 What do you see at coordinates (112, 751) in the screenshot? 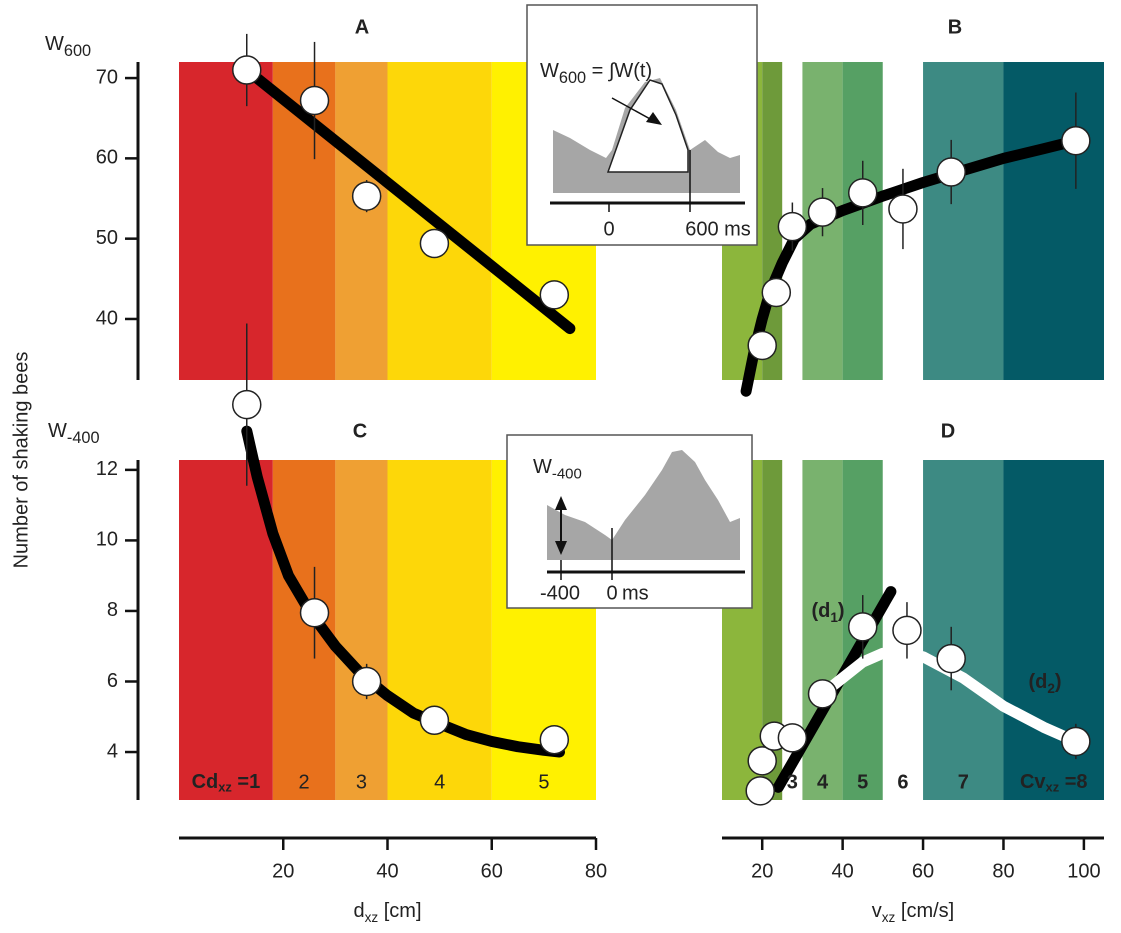
I see `y-tick-label: 4` at bounding box center [112, 751].